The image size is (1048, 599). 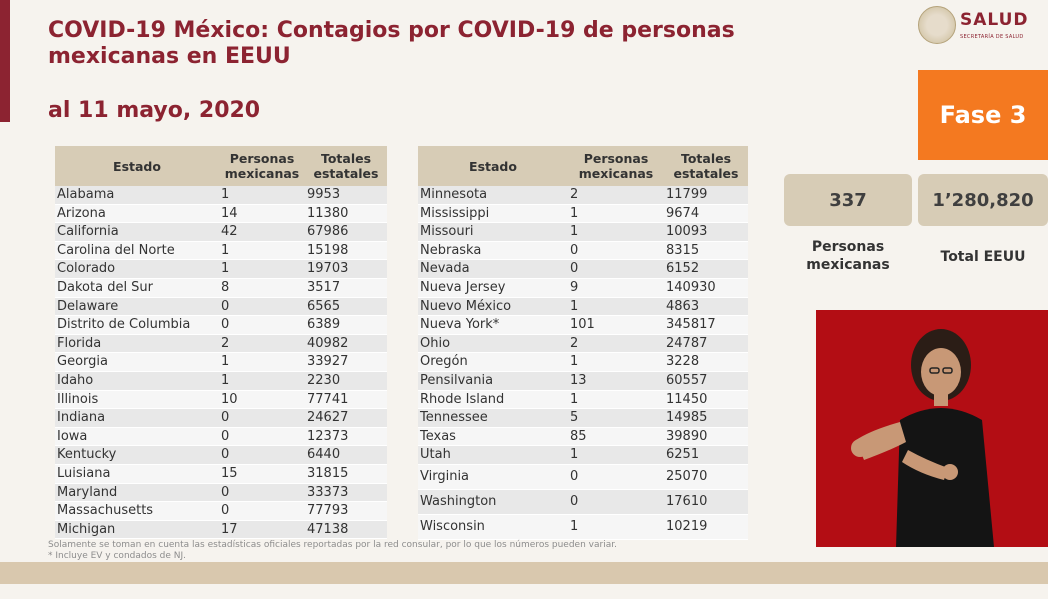 What do you see at coordinates (493, 400) in the screenshot?
I see `cell-estado: Rhode Island` at bounding box center [493, 400].